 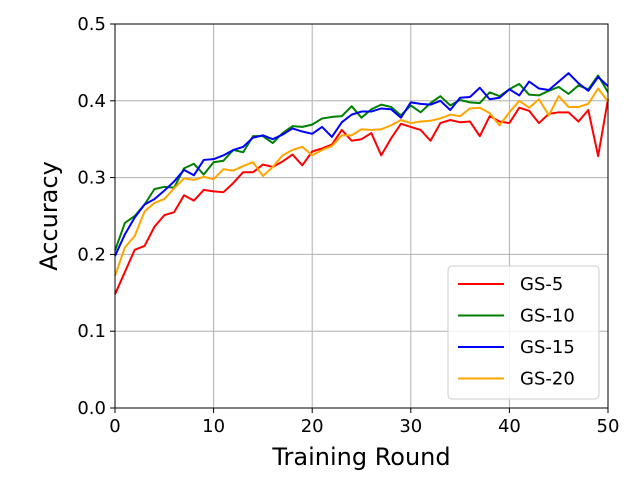 I want to click on x-tick-label: 20, so click(x=312, y=426).